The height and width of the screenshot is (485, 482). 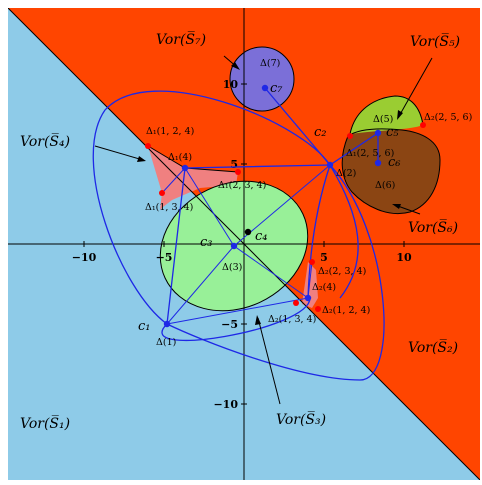 I want to click on arrowhead-s5, so click(x=400, y=115).